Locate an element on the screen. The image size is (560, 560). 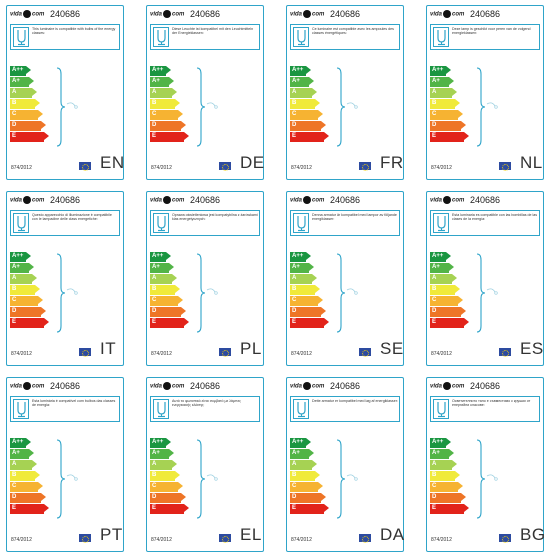
language-code: ES is located at coordinates (532, 348).